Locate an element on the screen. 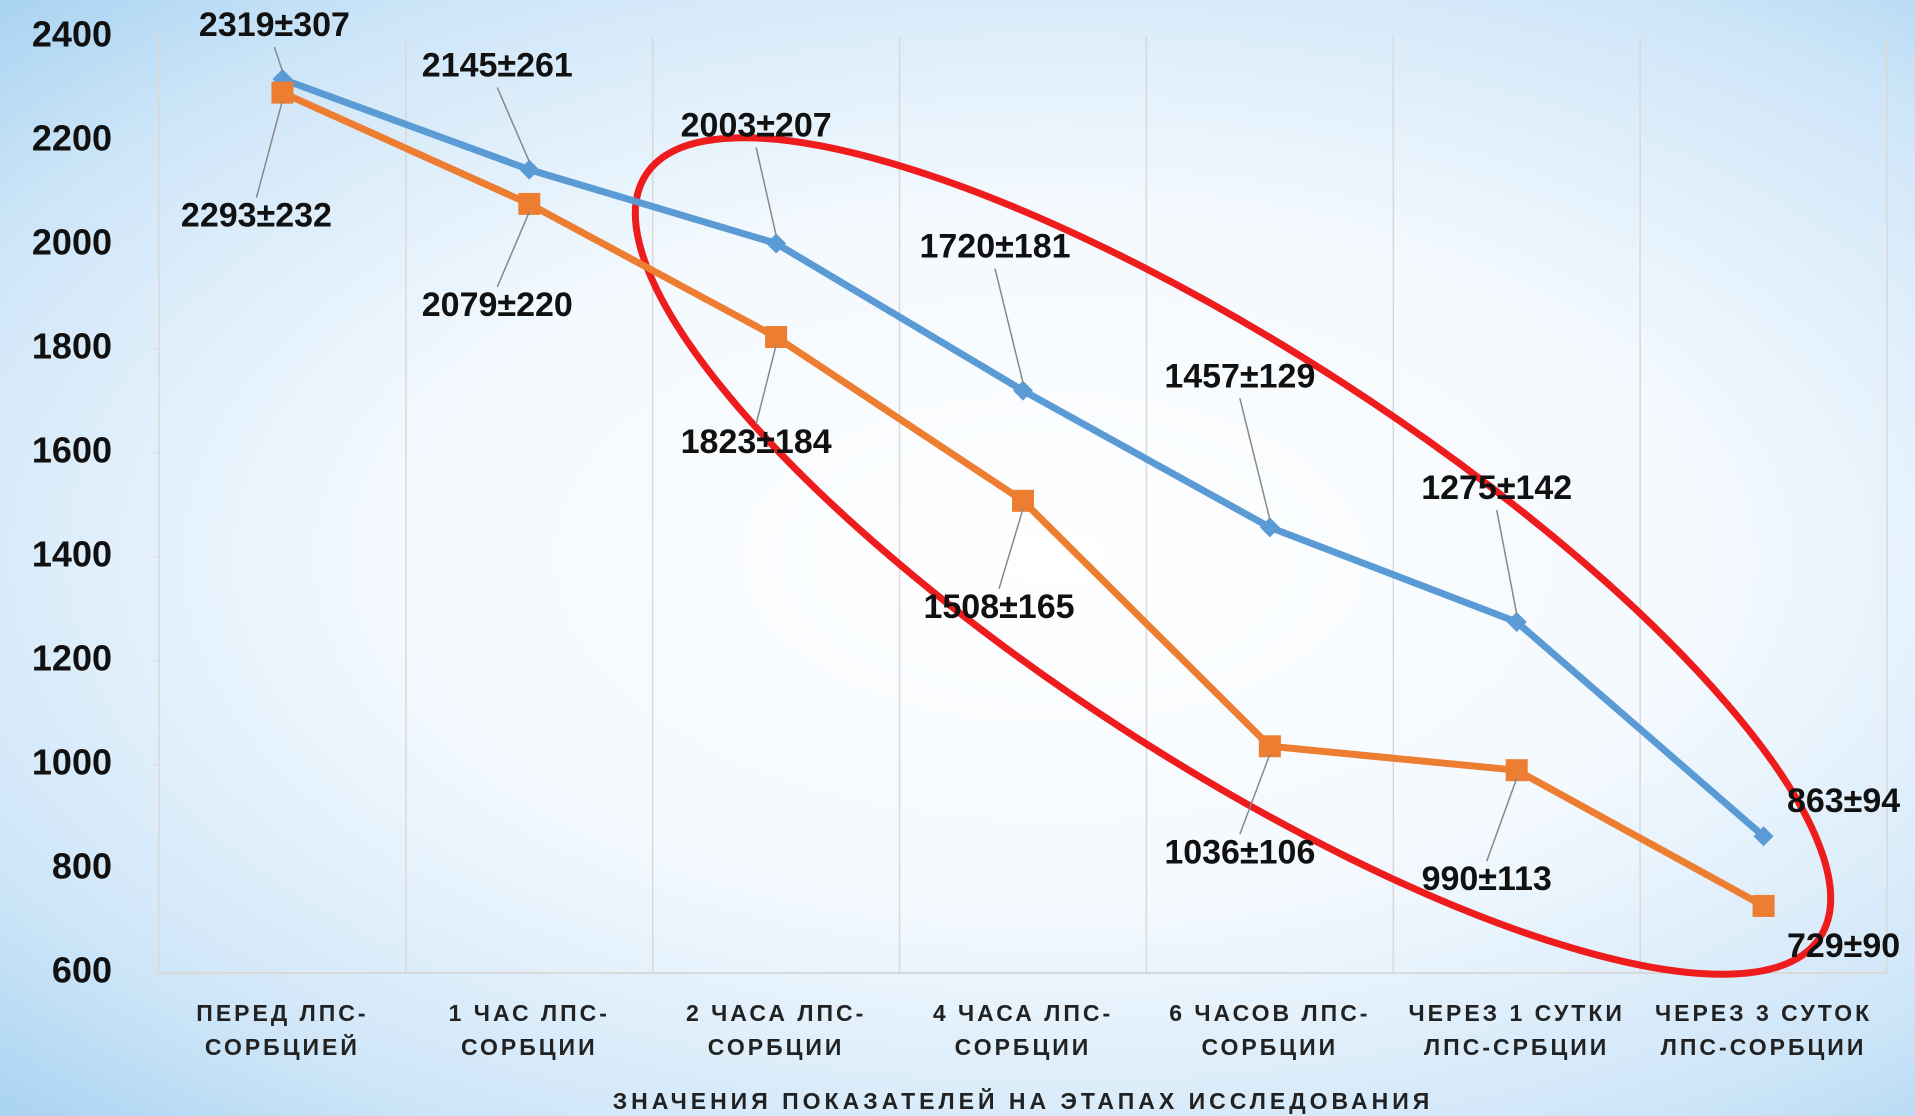  data-label: 1457±129 is located at coordinates (1239, 376).